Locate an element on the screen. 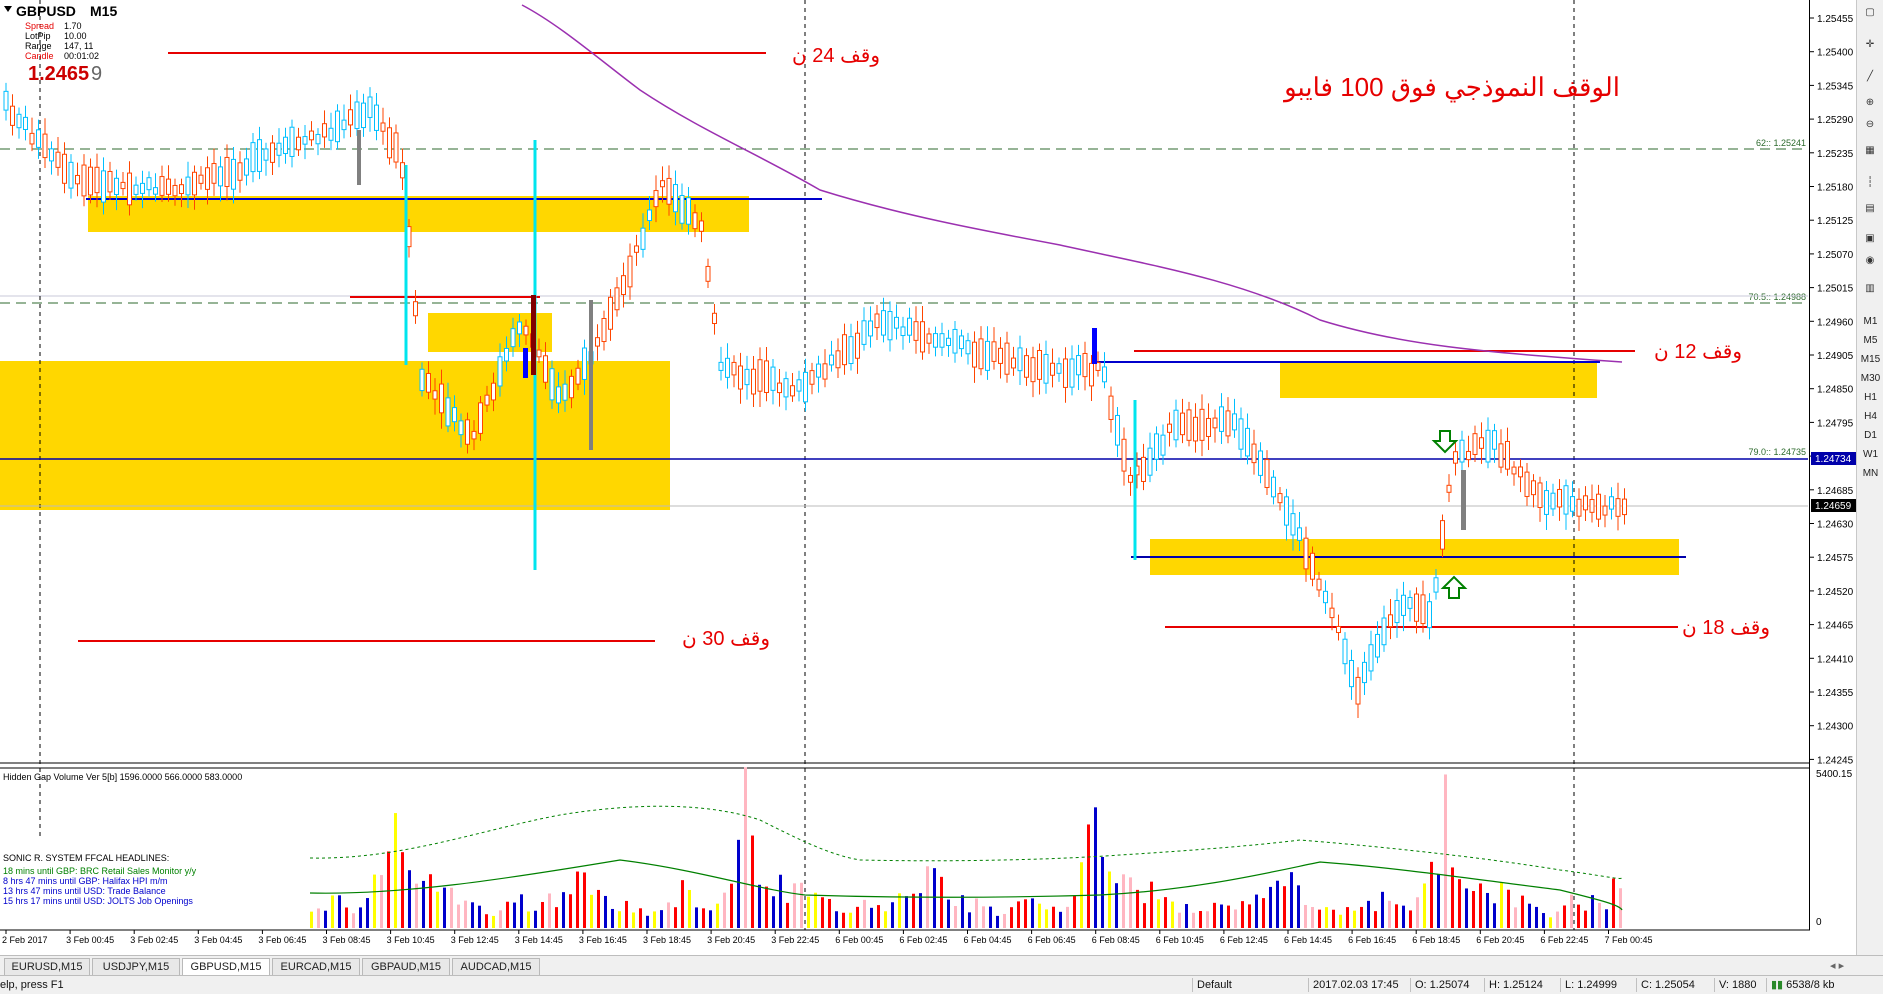 Image resolution: width=1883 pixels, height=998 pixels. close-icon: ▢ is located at coordinates (1870, 12).